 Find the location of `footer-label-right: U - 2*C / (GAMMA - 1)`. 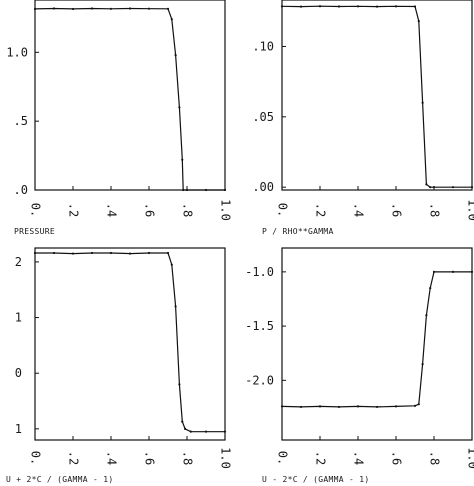

footer-label-right: U - 2*C / (GAMMA - 1) is located at coordinates (315, 479).